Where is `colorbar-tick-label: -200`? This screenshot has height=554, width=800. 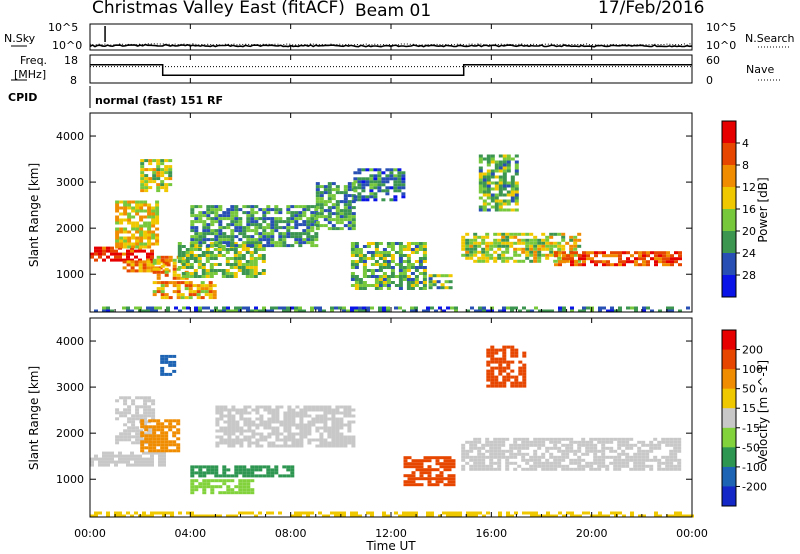 colorbar-tick-label: -200 is located at coordinates (754, 486).